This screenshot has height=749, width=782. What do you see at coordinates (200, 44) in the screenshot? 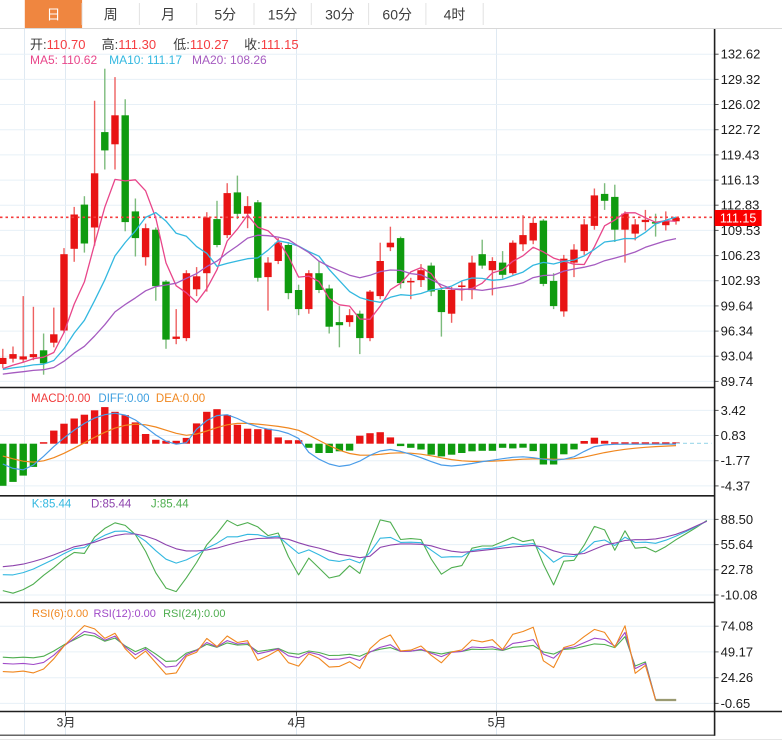
I see `svg-text: 低:110.27` at bounding box center [200, 44].